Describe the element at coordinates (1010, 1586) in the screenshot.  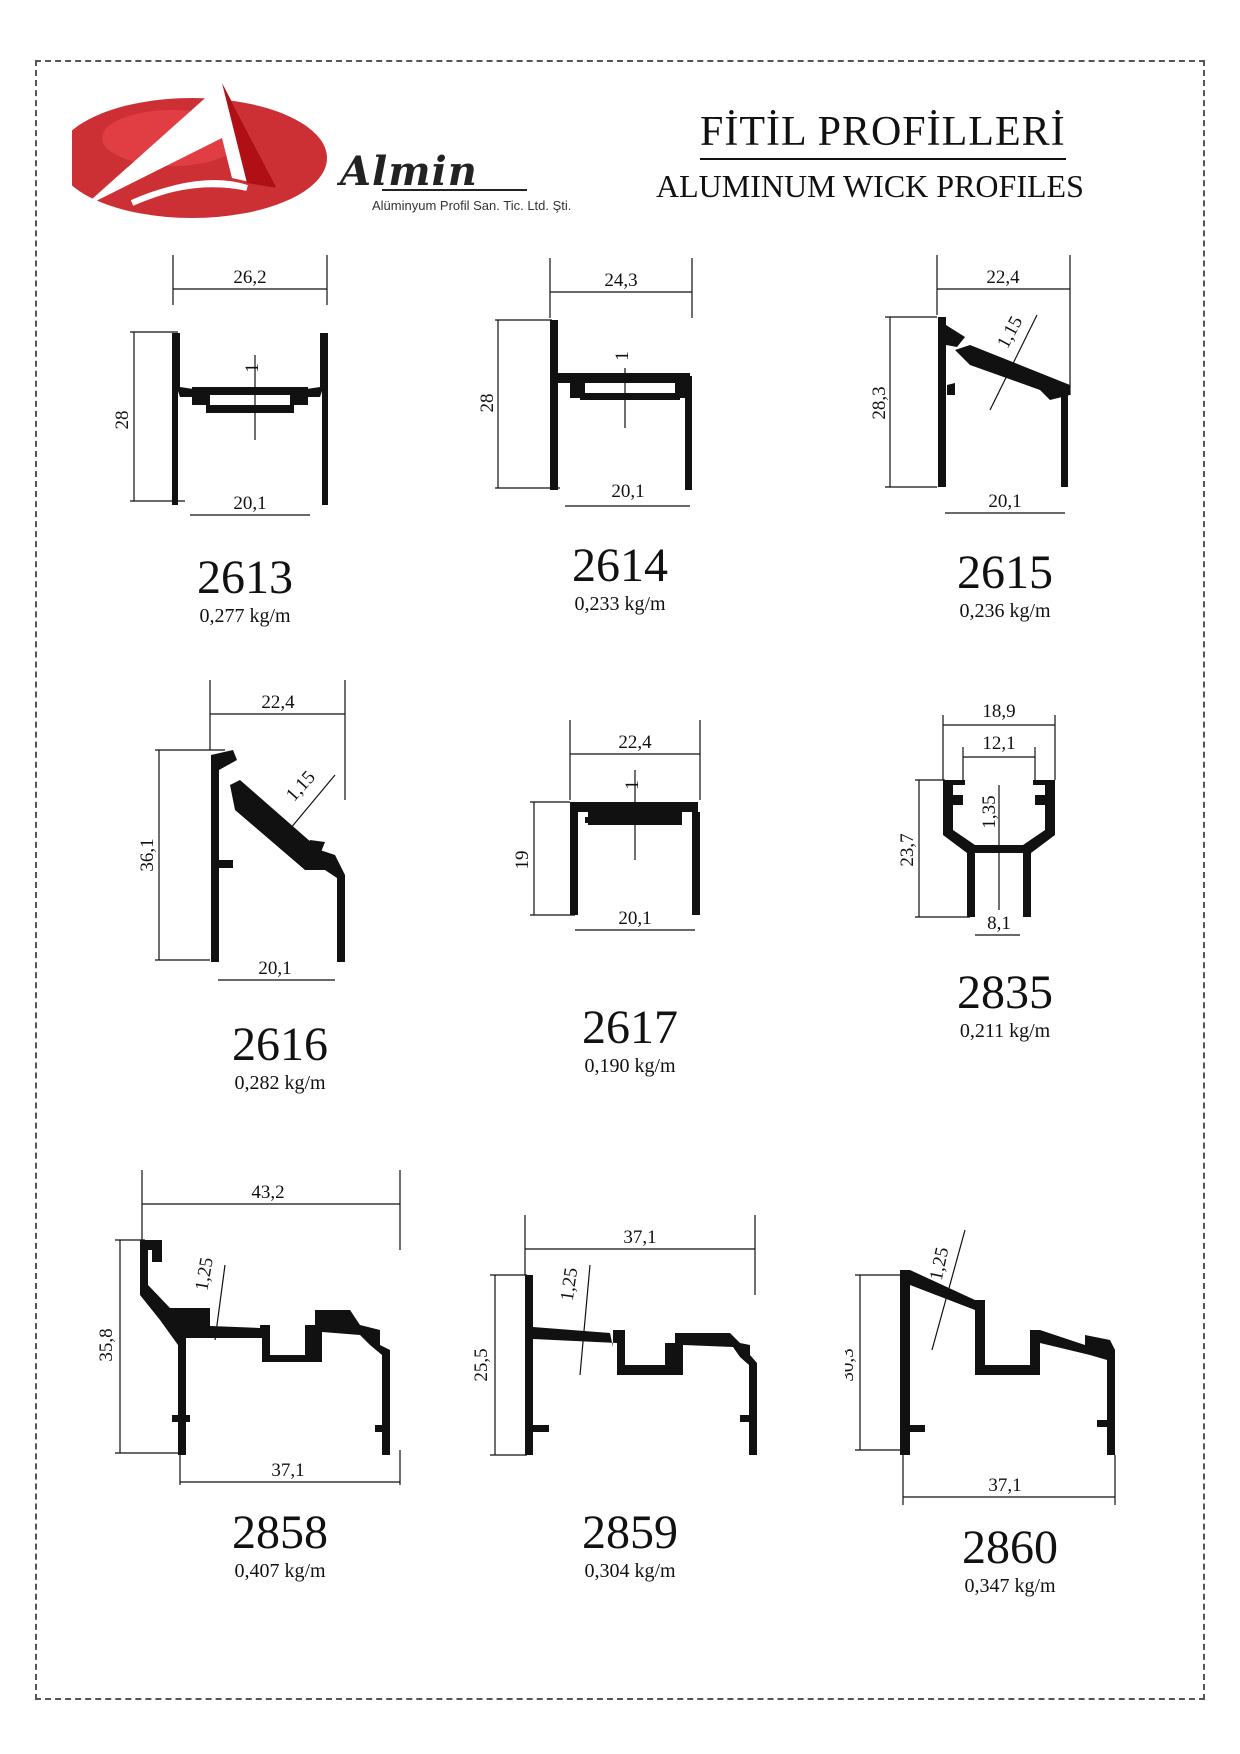
I see `profile-2860-weight: 0,347 kg/m` at that location.